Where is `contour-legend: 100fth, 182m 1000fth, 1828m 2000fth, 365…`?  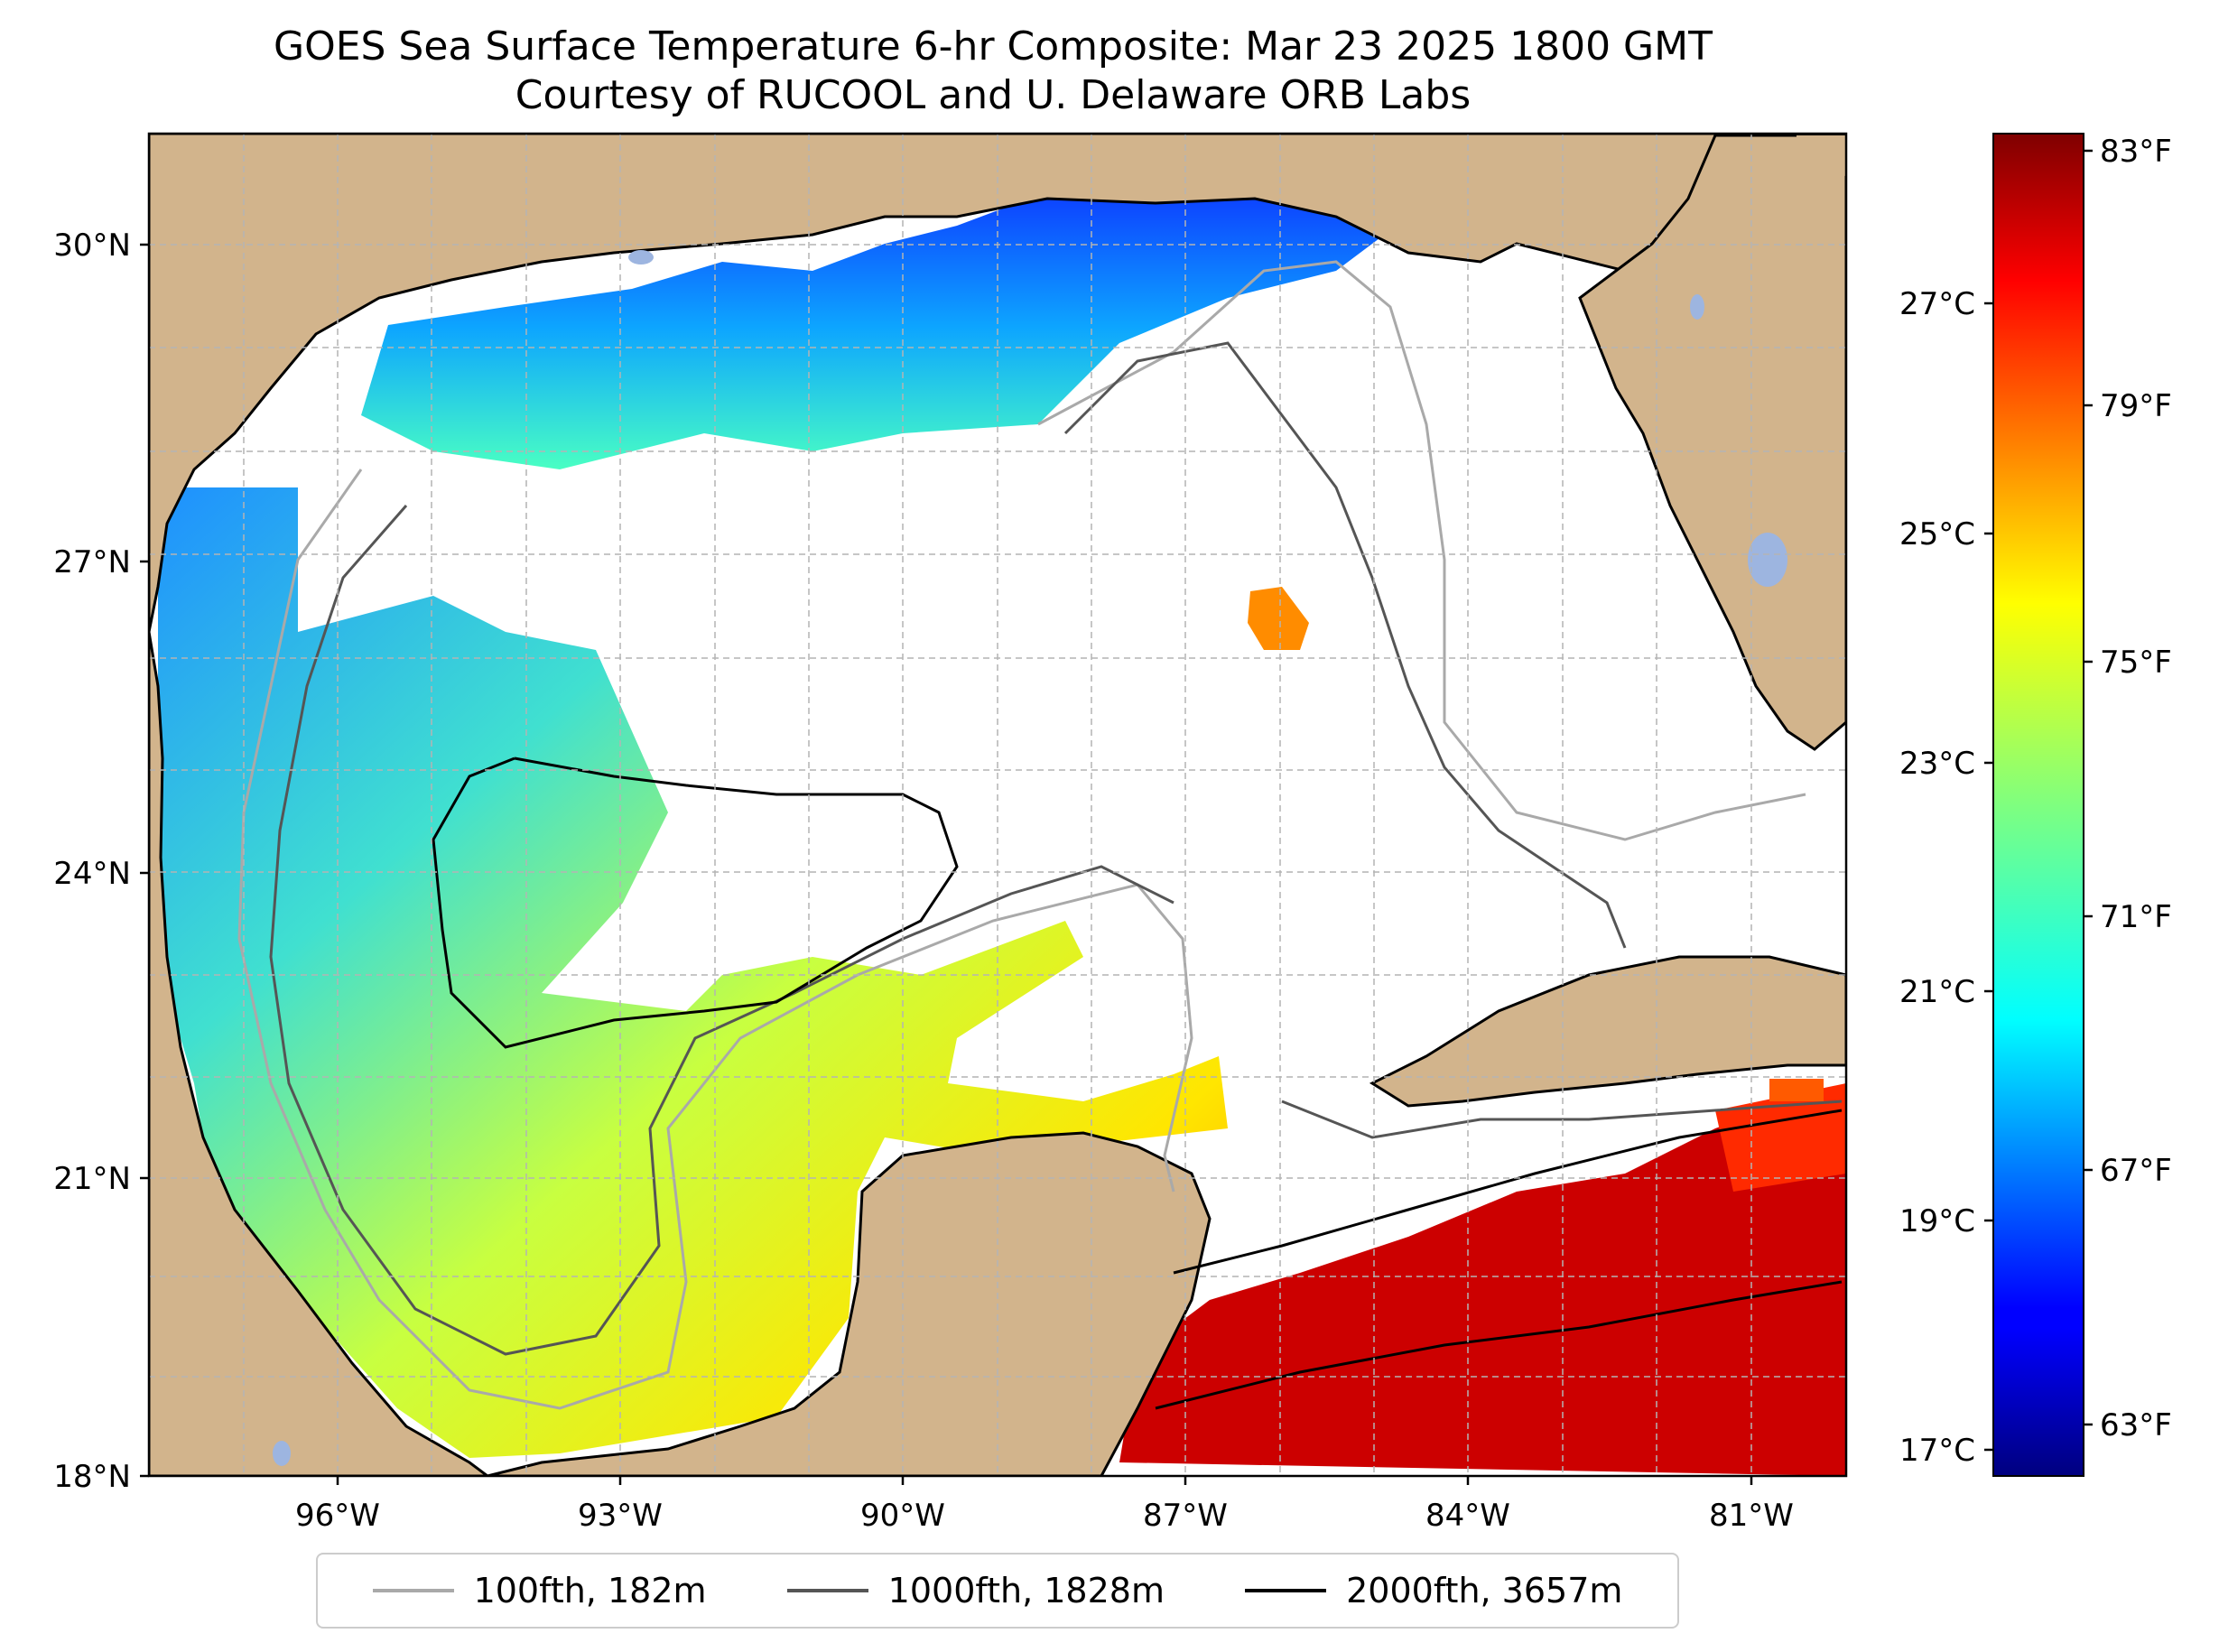 contour-legend: 100fth, 182m 1000fth, 1828m 2000fth, 365… is located at coordinates (997, 1591).